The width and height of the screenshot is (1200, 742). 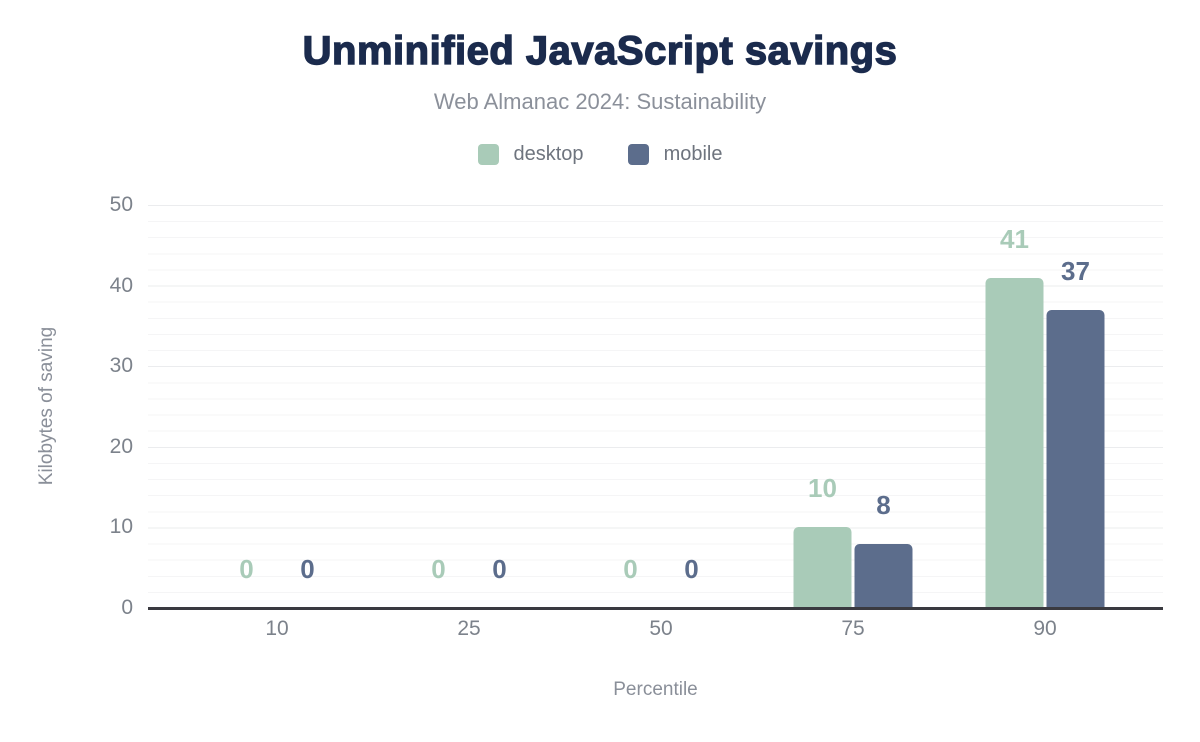 What do you see at coordinates (1014, 238) in the screenshot?
I see `desktop-value-label: 41` at bounding box center [1014, 238].